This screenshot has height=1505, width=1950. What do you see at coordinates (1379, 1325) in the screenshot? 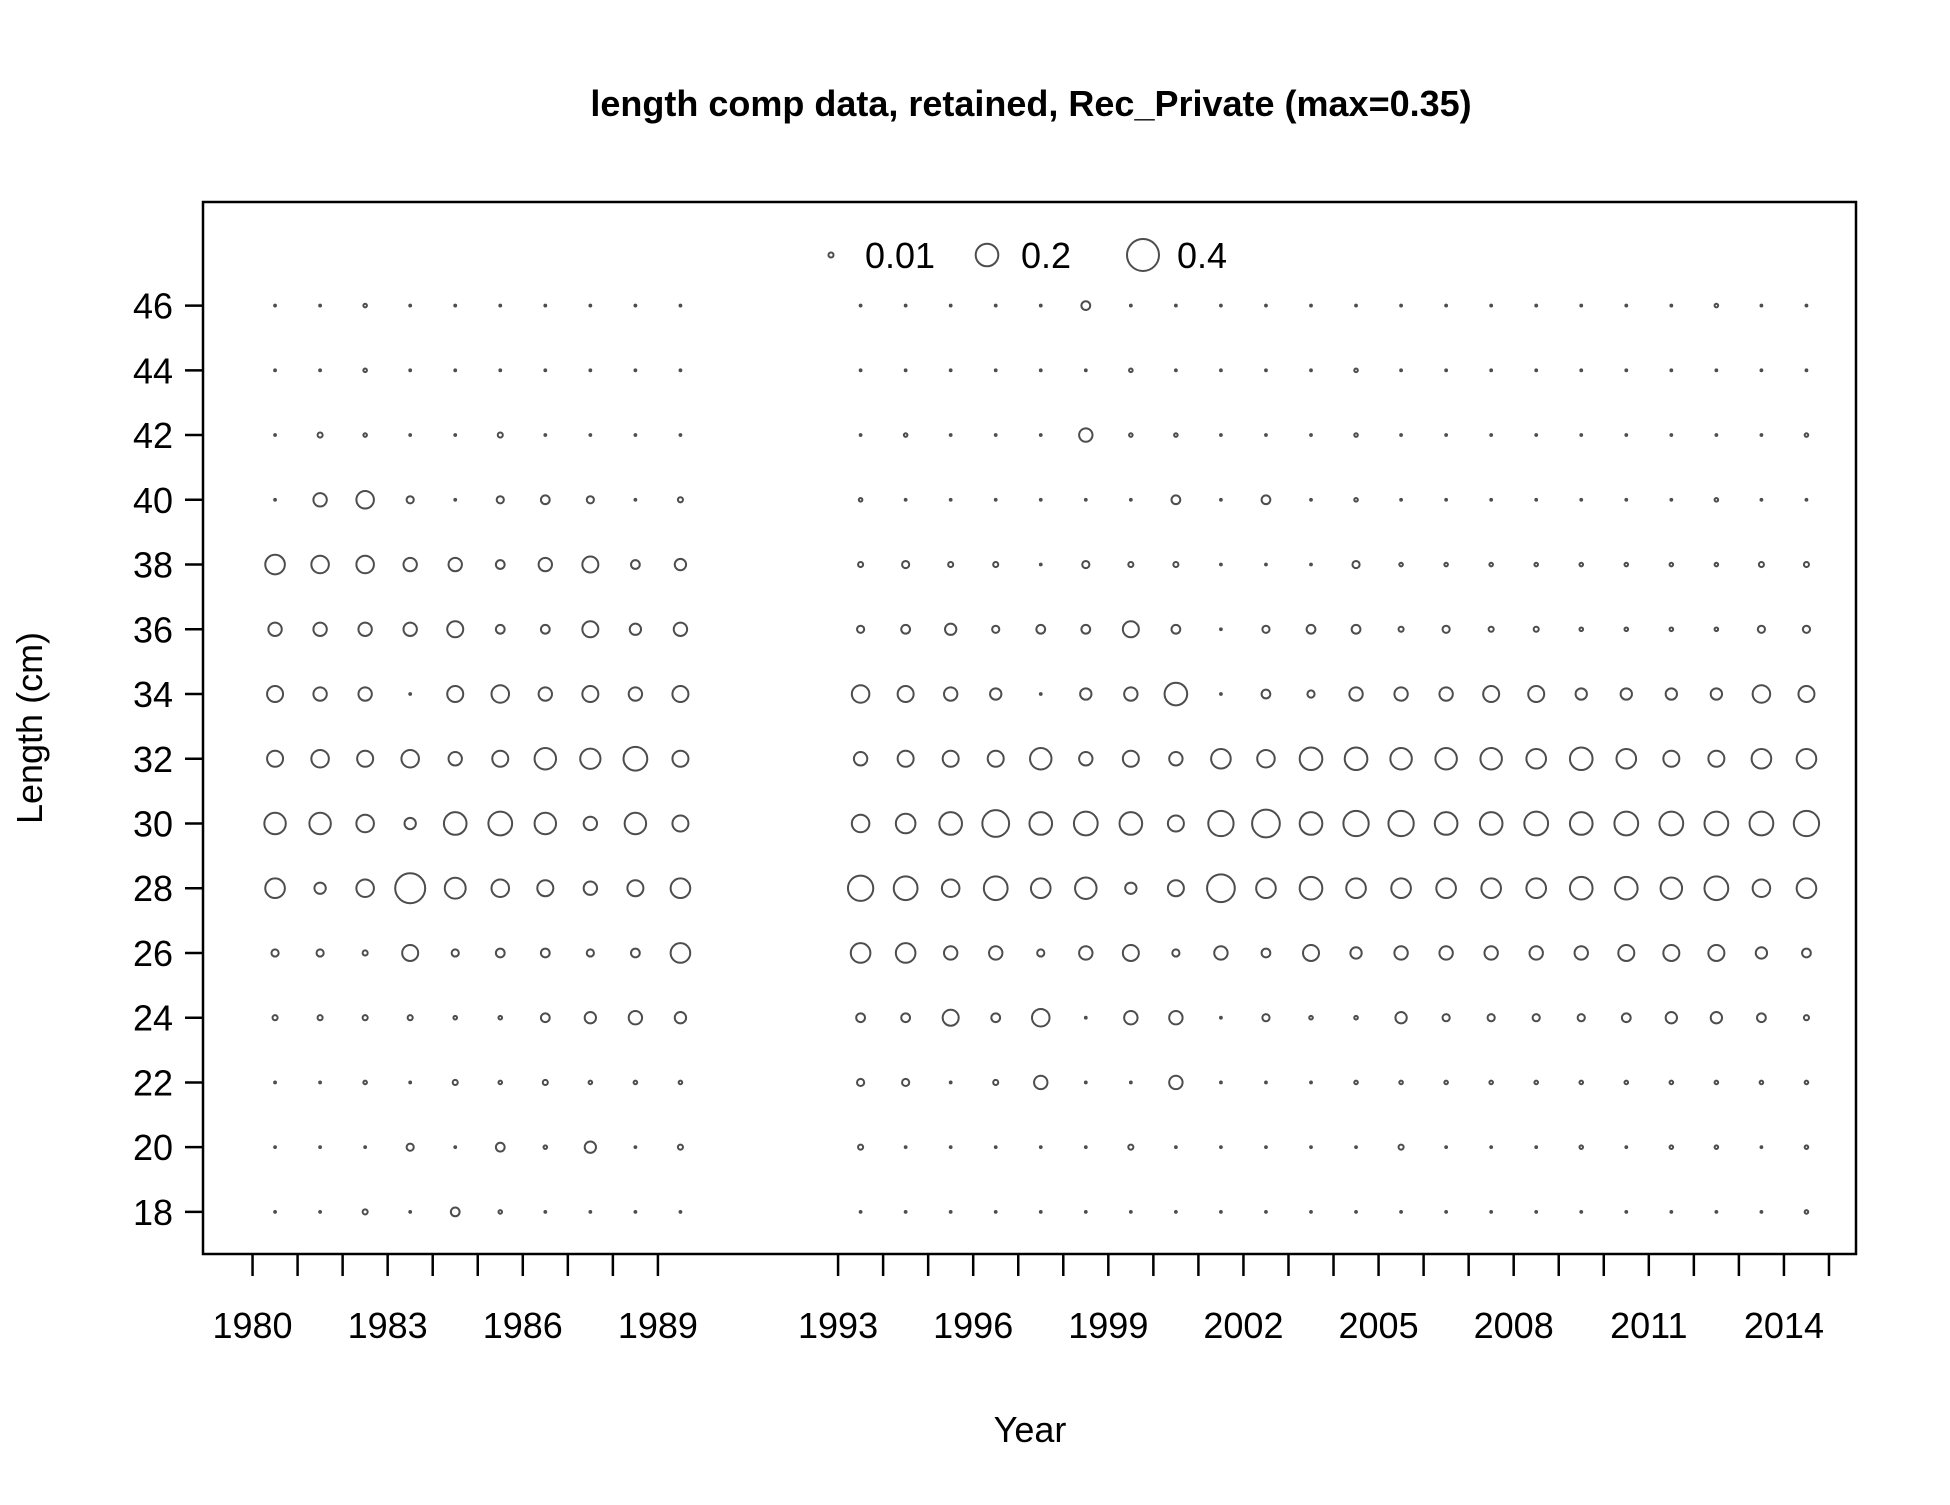
I see `x-tick-label: 2005` at bounding box center [1379, 1325].